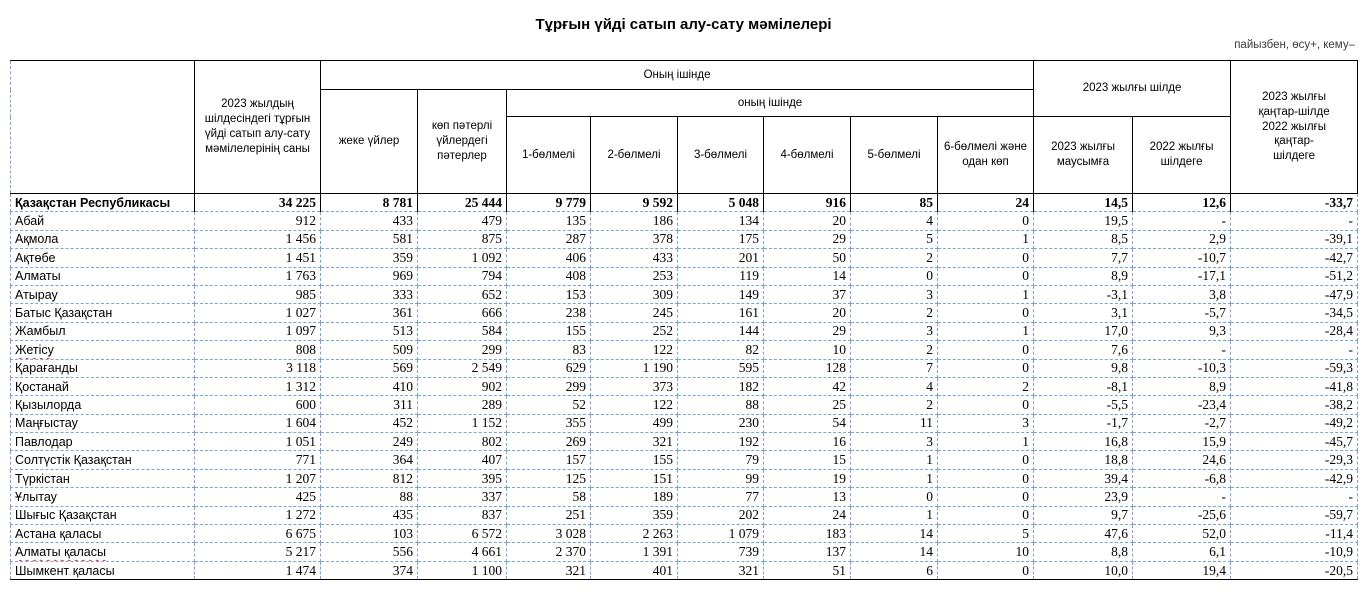 The width and height of the screenshot is (1367, 594). Describe the element at coordinates (369, 552) in the screenshot. I see `value-cell: 556` at that location.